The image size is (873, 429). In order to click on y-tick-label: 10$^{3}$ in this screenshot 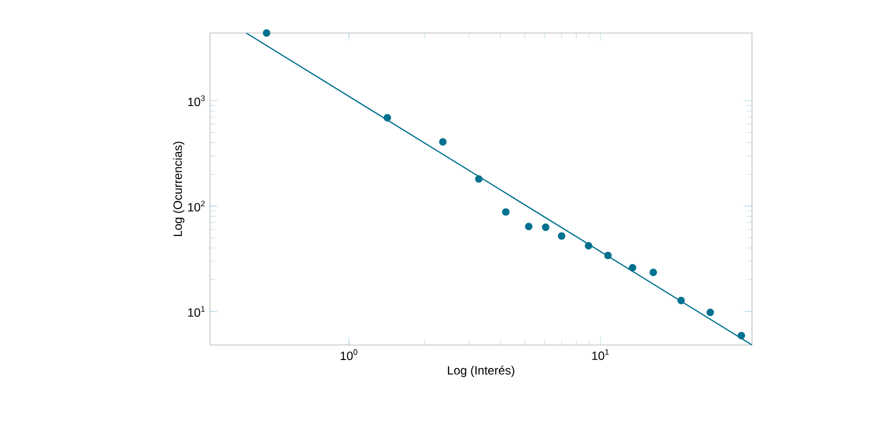, I will do `click(196, 100)`.